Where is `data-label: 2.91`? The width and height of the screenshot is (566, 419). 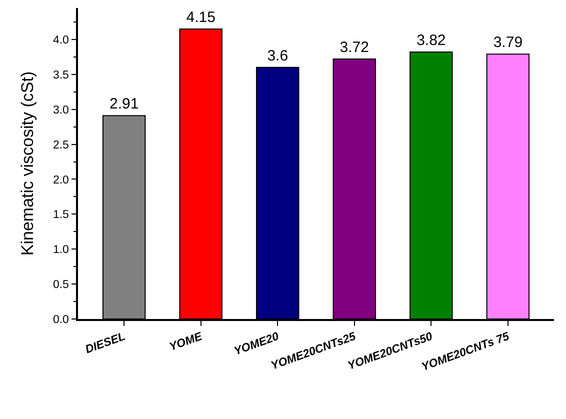 data-label: 2.91 is located at coordinates (124, 104).